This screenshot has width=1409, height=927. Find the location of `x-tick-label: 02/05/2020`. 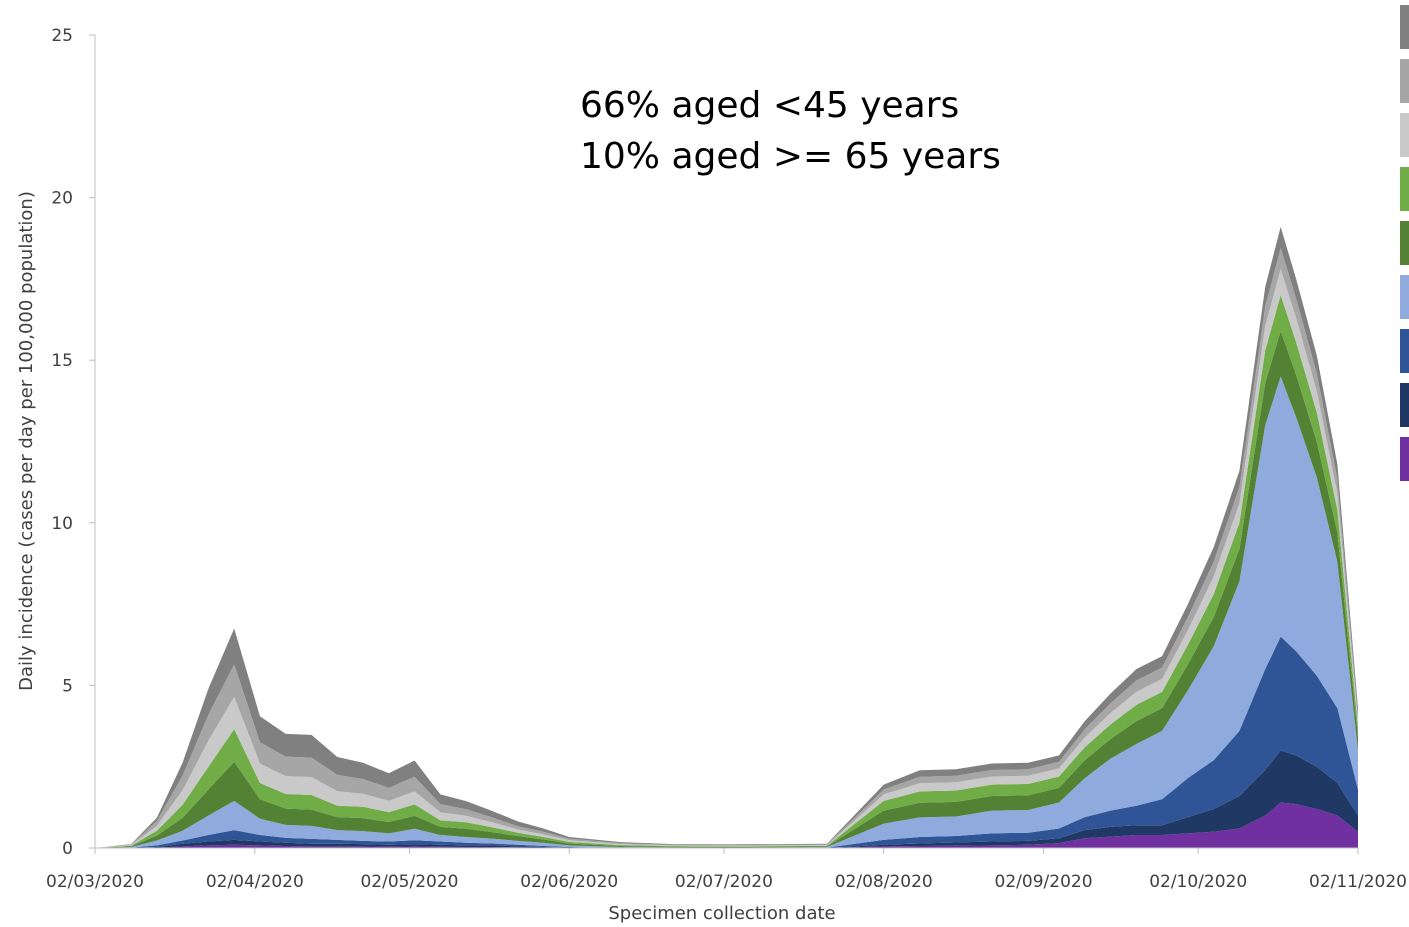

x-tick-label: 02/05/2020 is located at coordinates (409, 882).